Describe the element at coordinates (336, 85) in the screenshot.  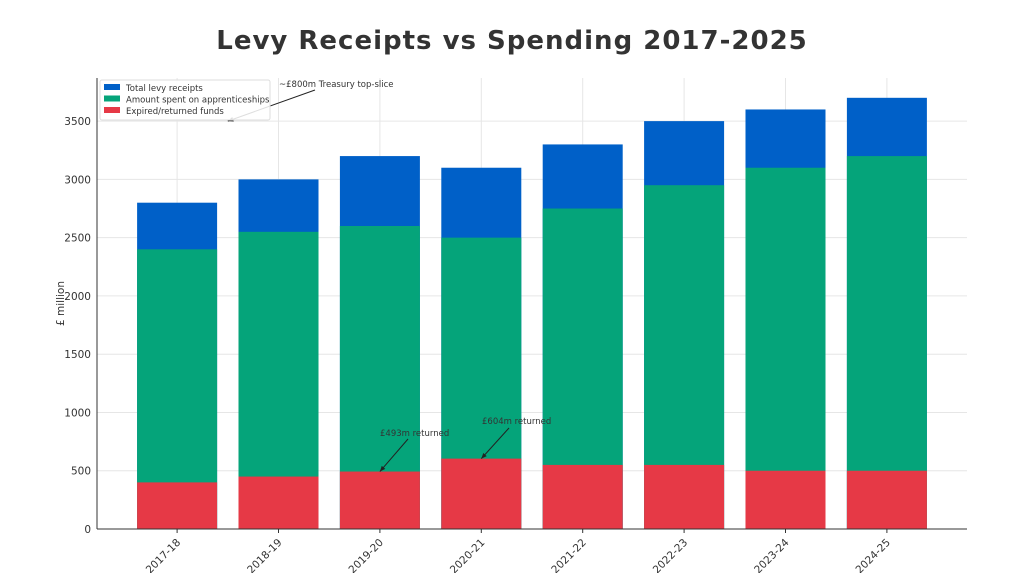
I see `annotation-top-slice: ~£800m Treasury top-slice` at that location.